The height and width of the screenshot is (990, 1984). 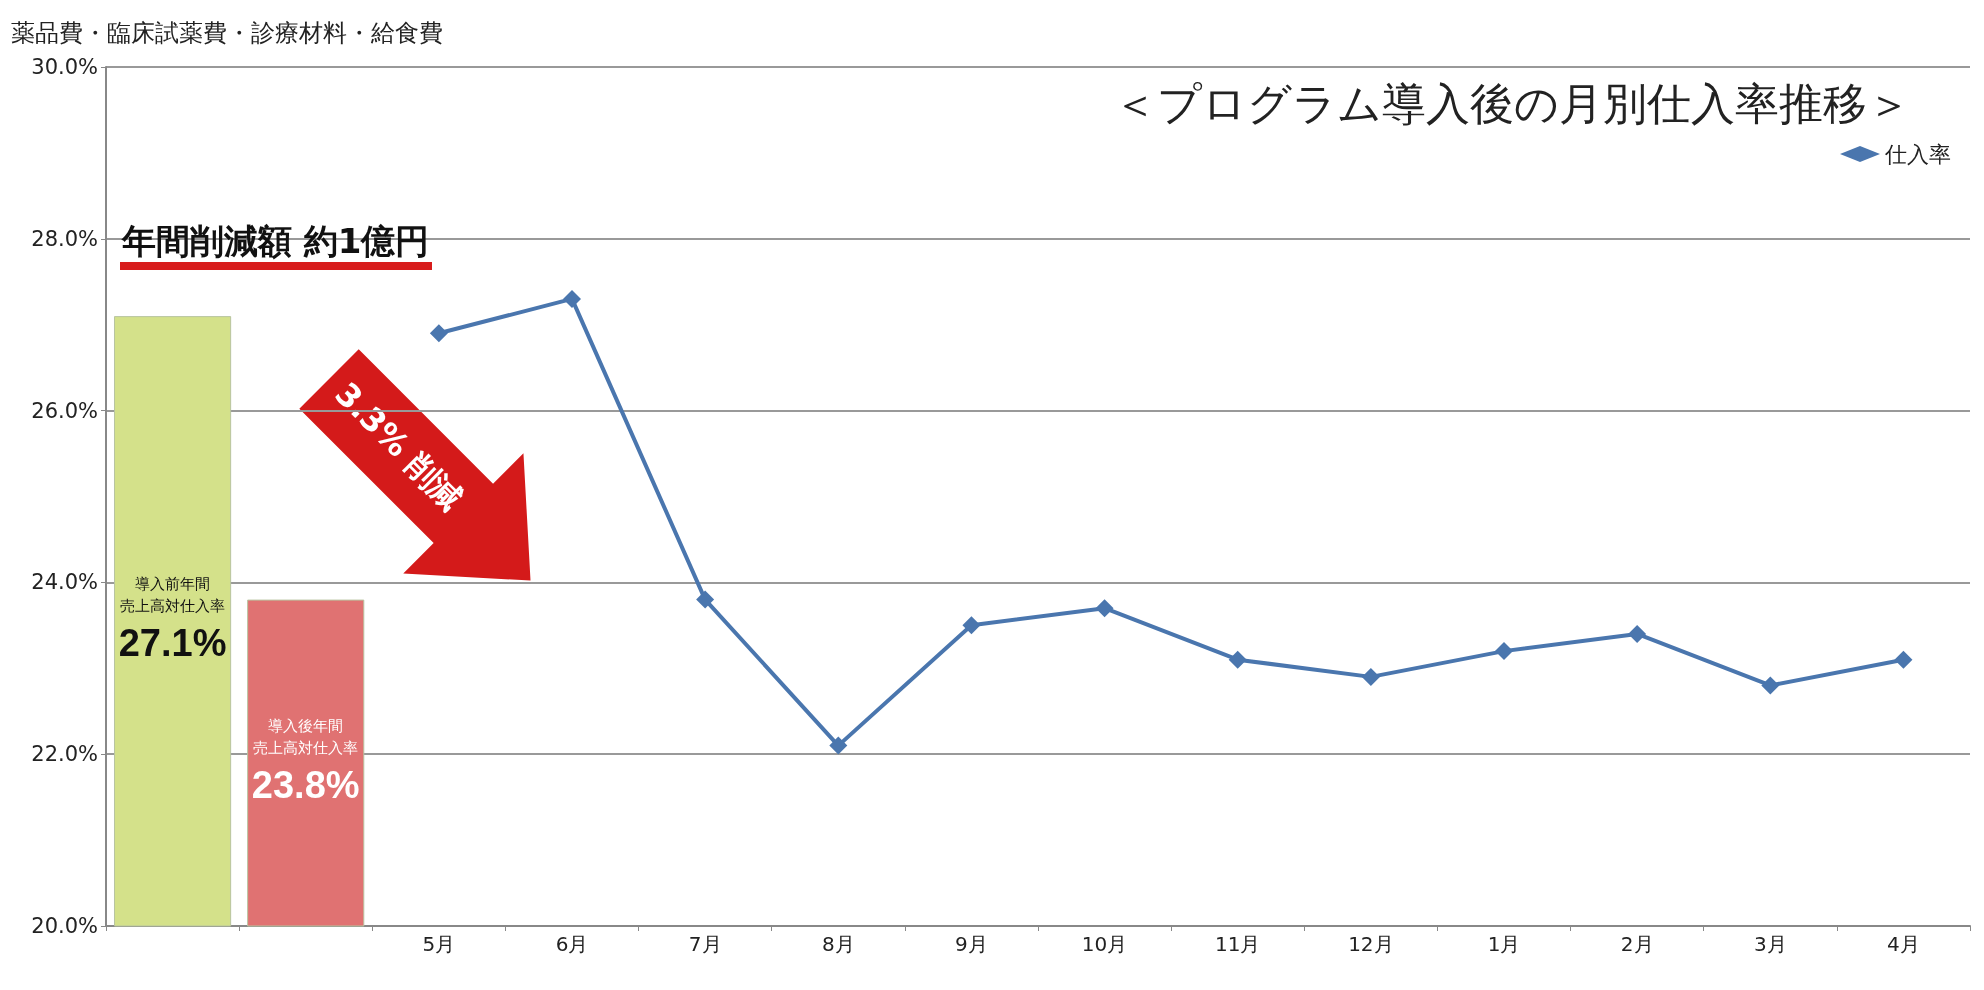 I want to click on y-tick-label: 20.0%, so click(x=64, y=926).